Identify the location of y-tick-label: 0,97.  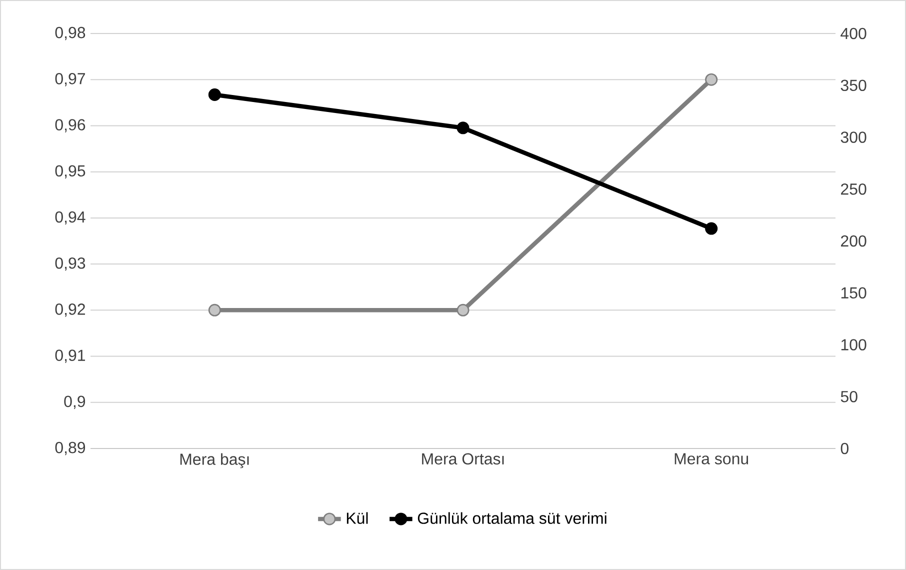
(70, 79).